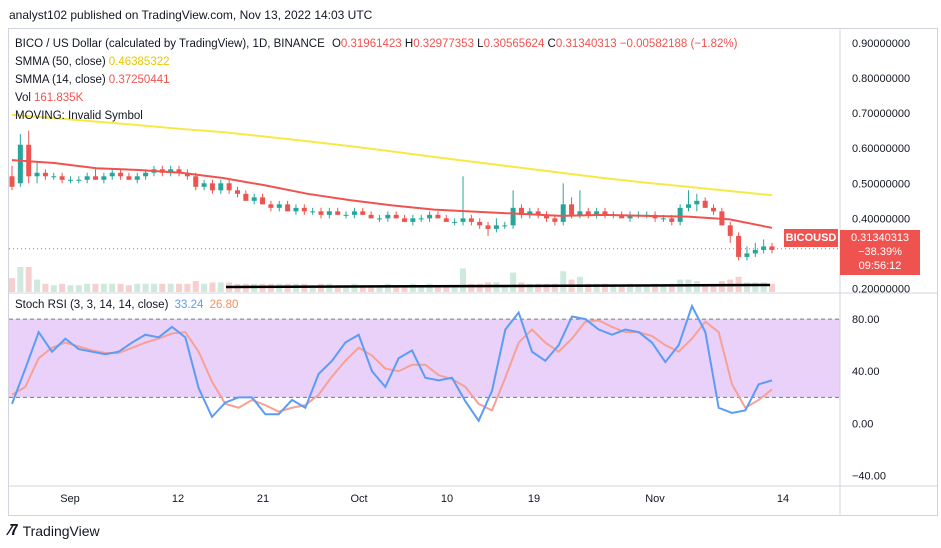 The width and height of the screenshot is (941, 548). What do you see at coordinates (881, 44) in the screenshot?
I see `price-tick-label: 0.90000000` at bounding box center [881, 44].